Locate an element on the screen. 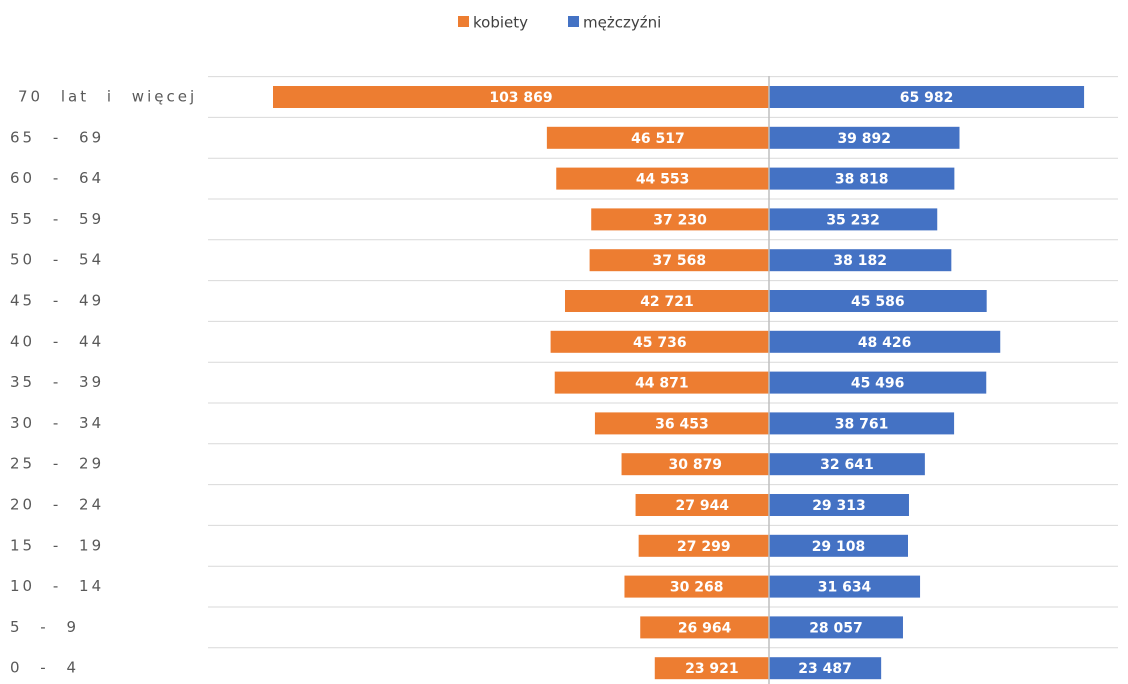  value-label: 38 761 is located at coordinates (862, 424).